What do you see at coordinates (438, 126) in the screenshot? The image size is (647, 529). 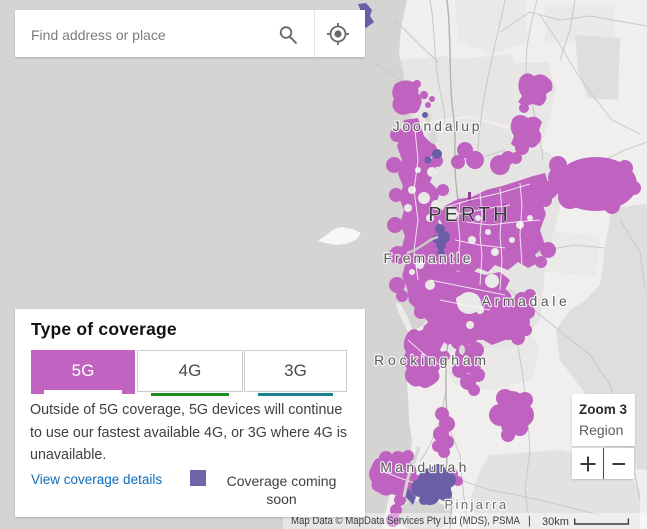 I see `svg-text: Joondalup` at bounding box center [438, 126].